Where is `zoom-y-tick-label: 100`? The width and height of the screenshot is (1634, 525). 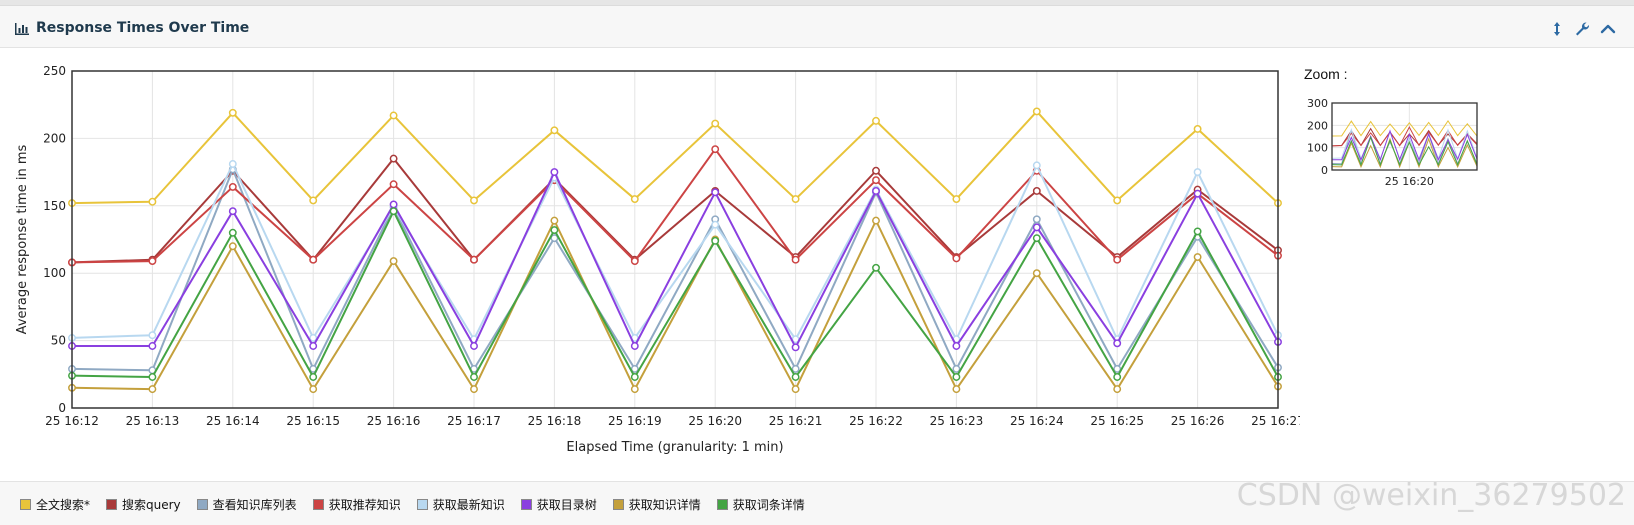 zoom-y-tick-label: 100 is located at coordinates (1317, 148).